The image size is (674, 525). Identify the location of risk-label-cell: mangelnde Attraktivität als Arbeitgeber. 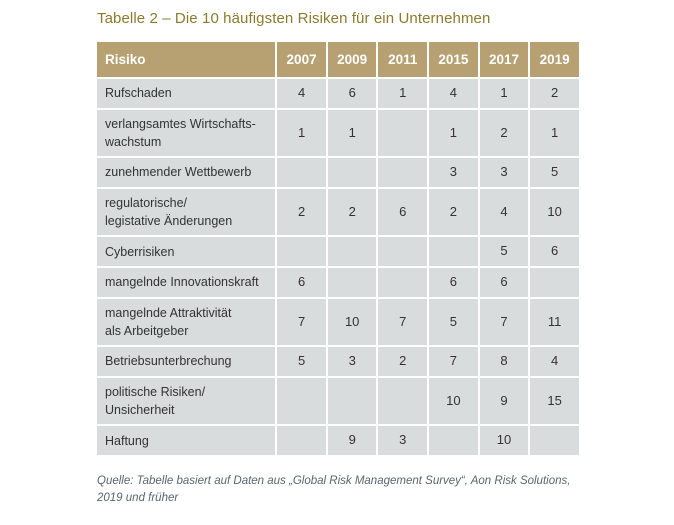
(186, 322).